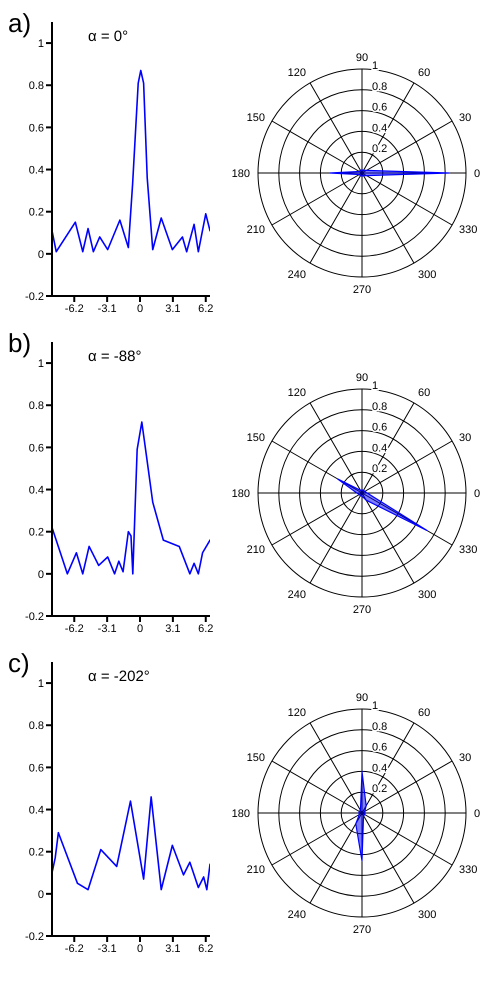 This screenshot has height=987, width=500. What do you see at coordinates (108, 36) in the screenshot?
I see `annotation: α = 0°` at bounding box center [108, 36].